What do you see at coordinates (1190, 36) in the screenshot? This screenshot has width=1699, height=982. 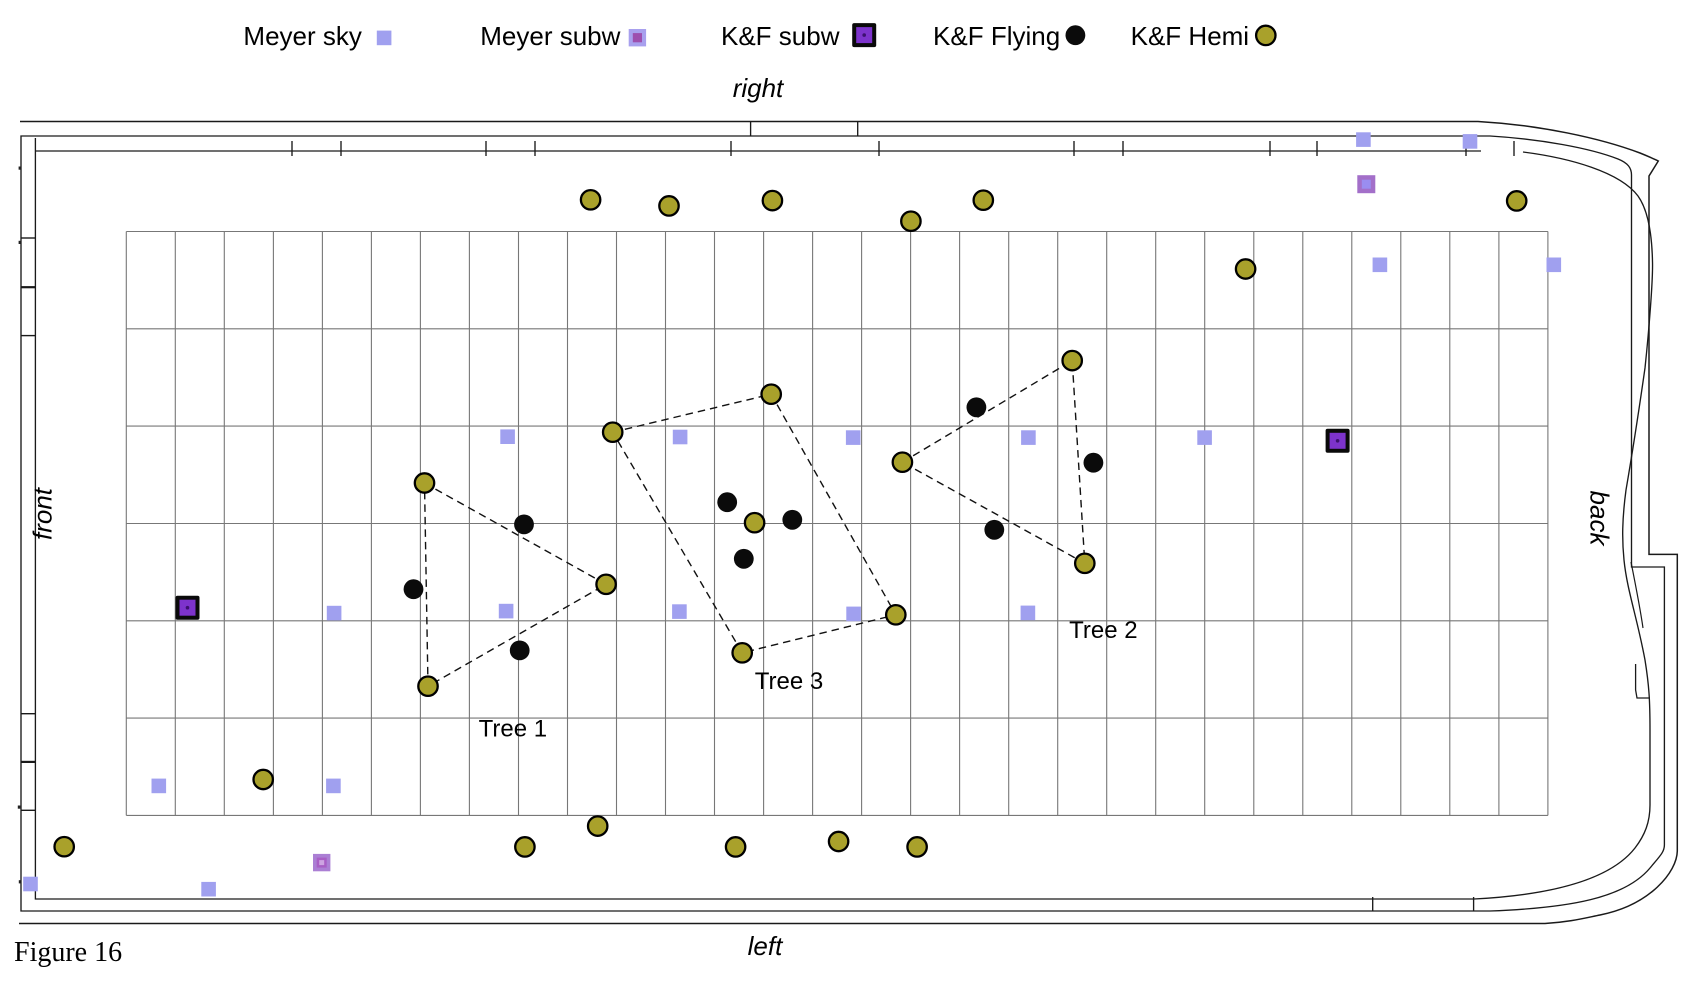 I see `svg-text: K&F Hemi` at bounding box center [1190, 36].